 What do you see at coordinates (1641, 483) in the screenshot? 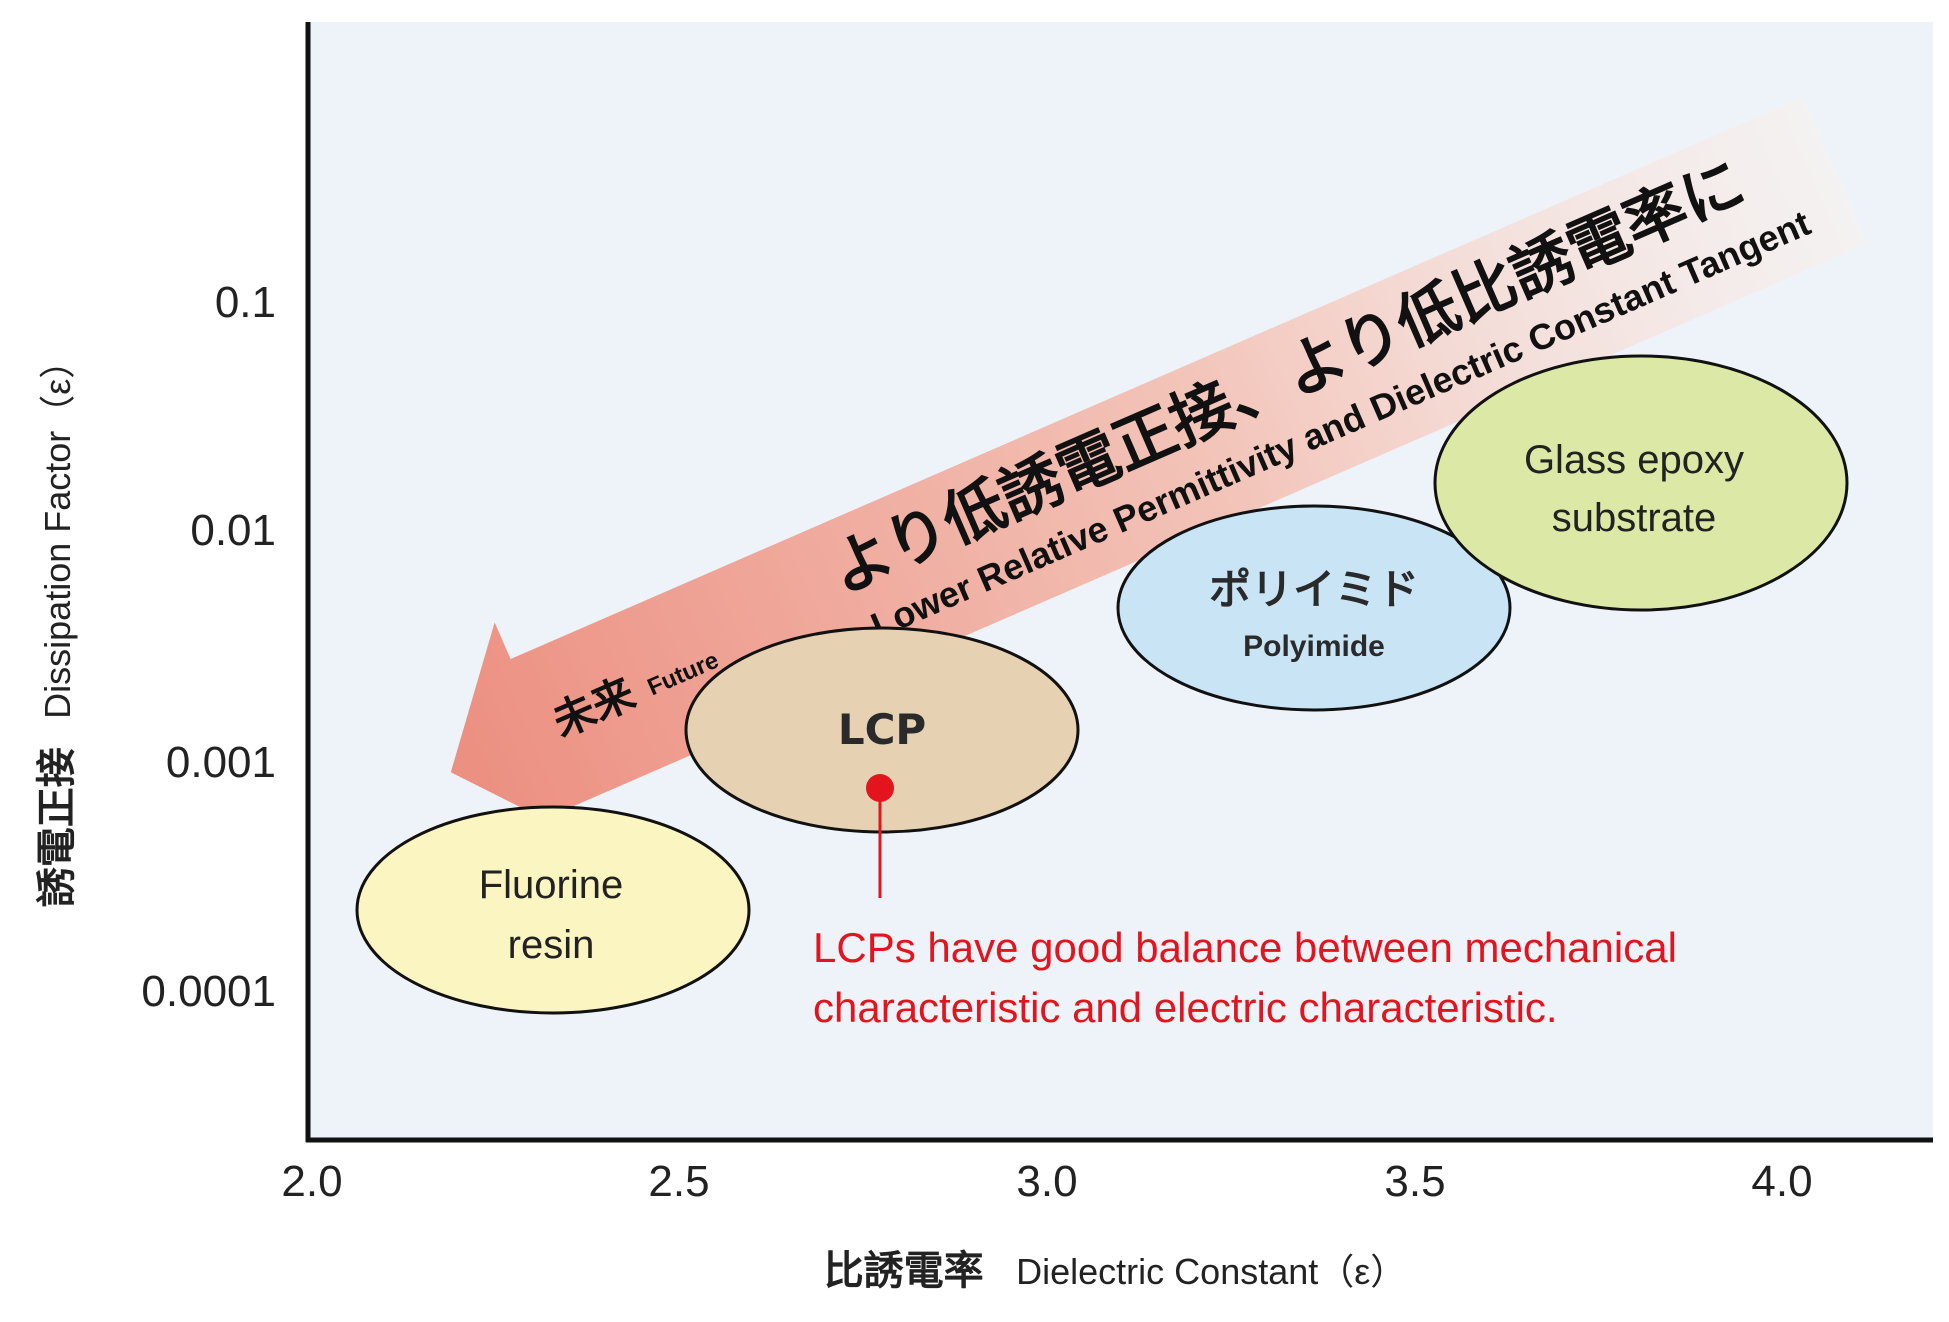
I see `region-glass-epoxy` at bounding box center [1641, 483].